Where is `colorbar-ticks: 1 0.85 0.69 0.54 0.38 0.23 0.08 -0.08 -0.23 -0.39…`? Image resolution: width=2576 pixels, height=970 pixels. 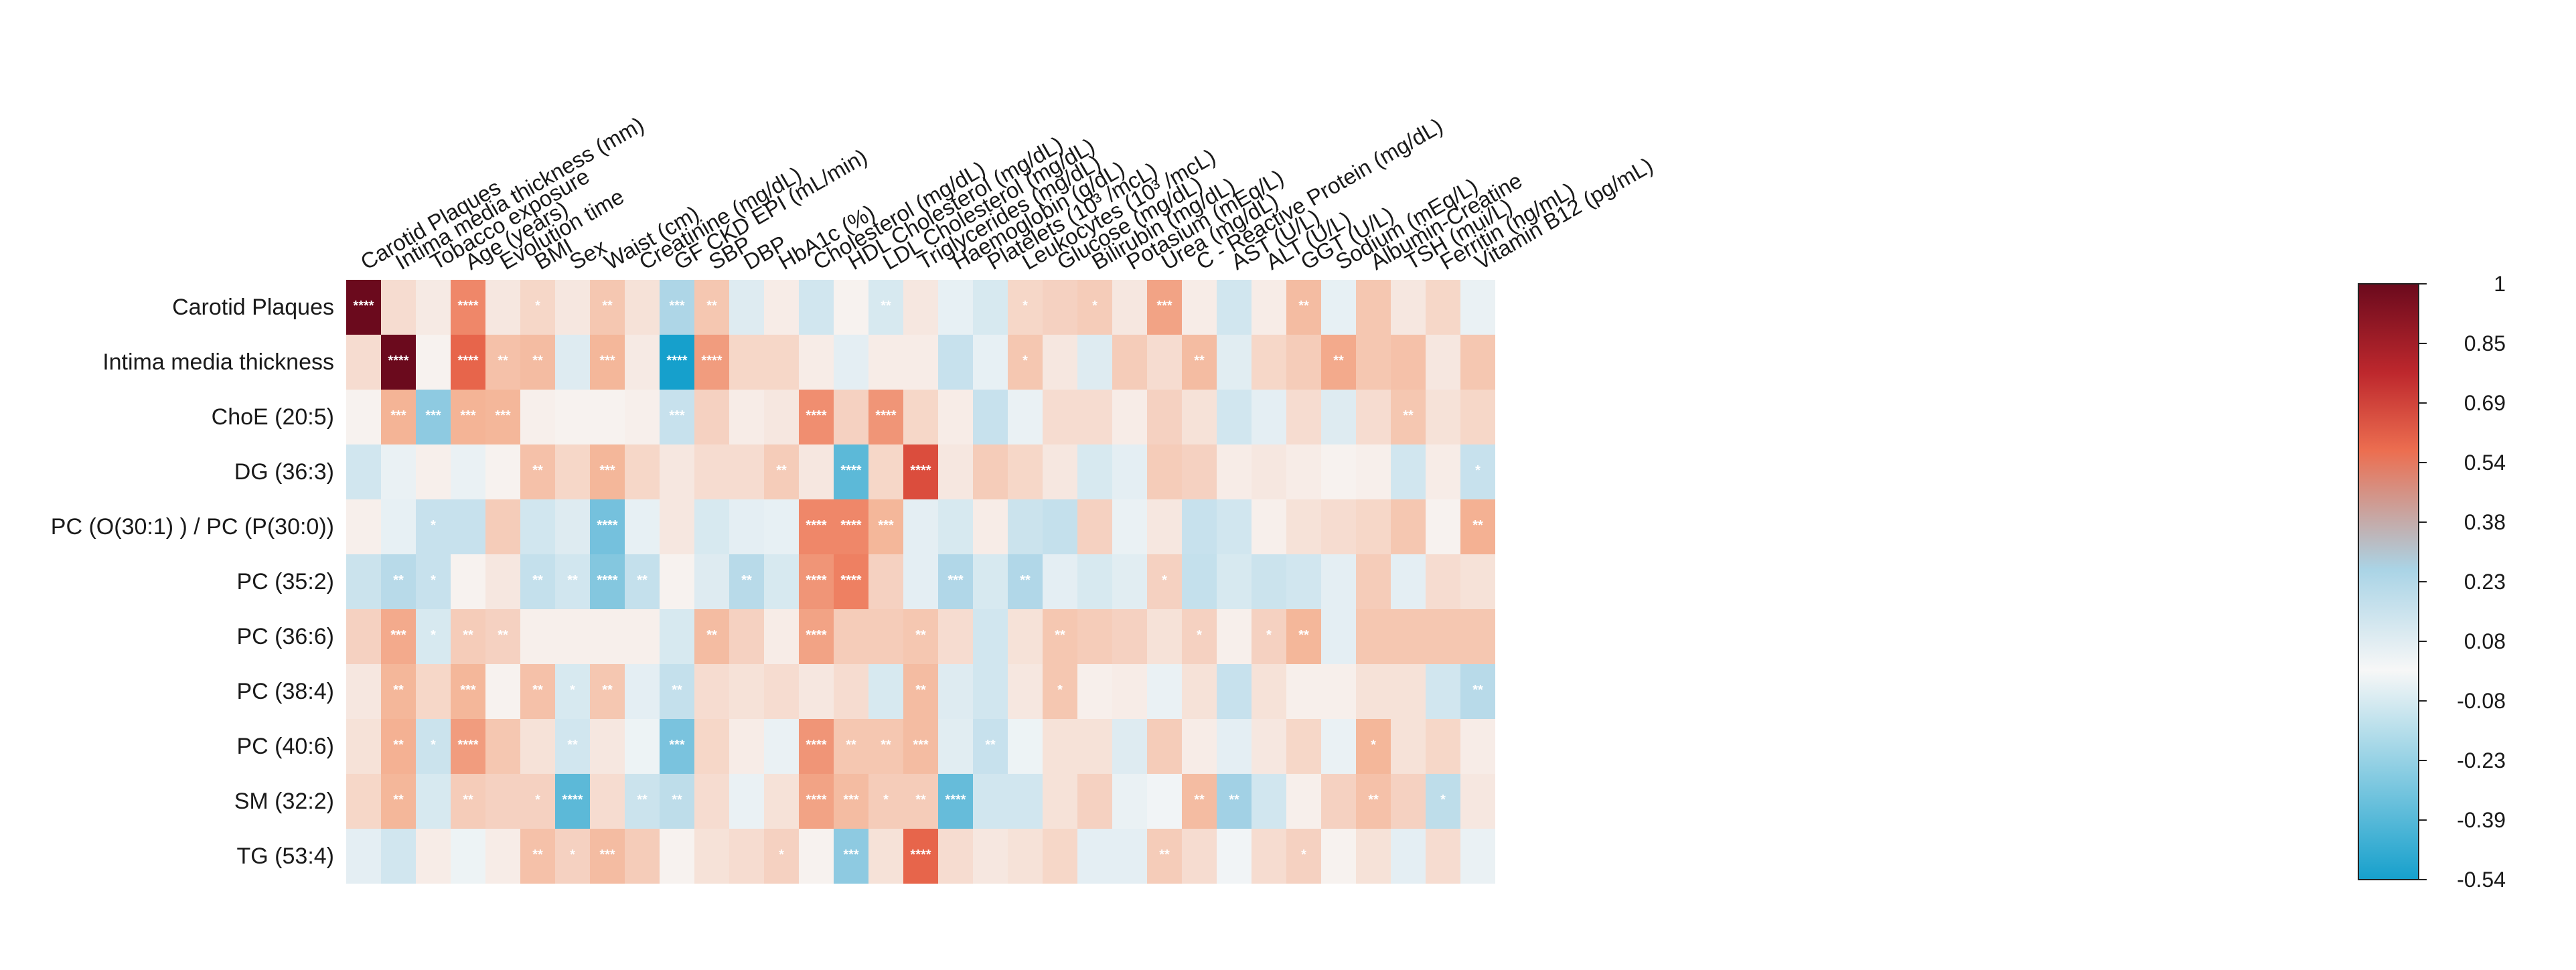
colorbar-ticks: 1 0.85 0.69 0.54 0.38 0.23 0.08 -0.08 -0.23 -0.39… is located at coordinates (2462, 582).